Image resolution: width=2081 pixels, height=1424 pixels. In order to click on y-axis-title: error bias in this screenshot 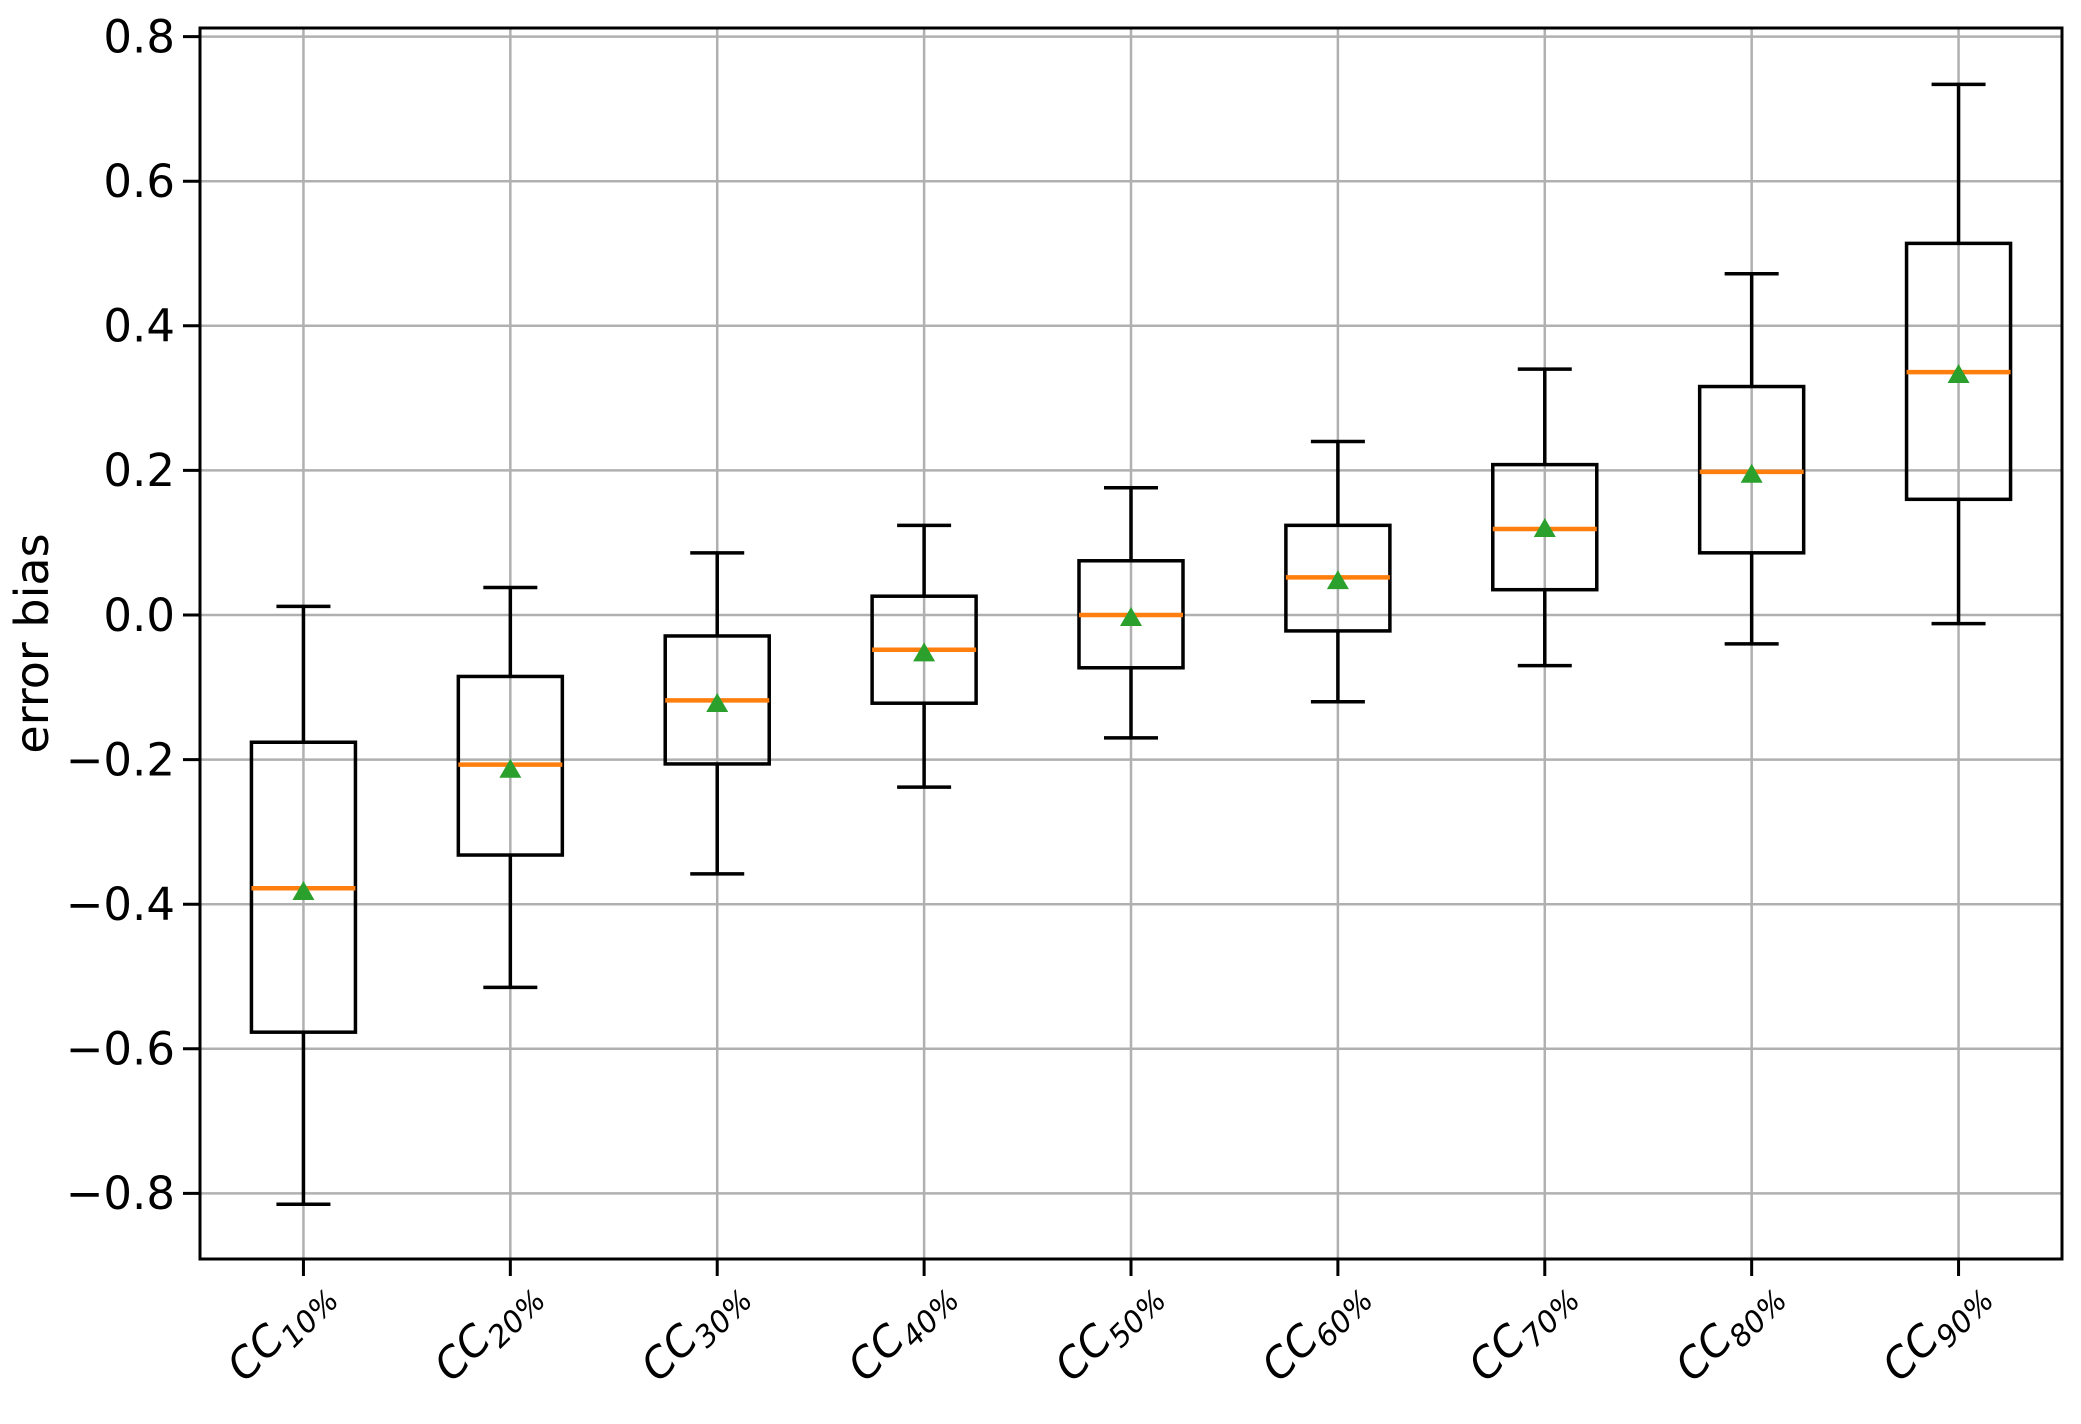, I will do `click(32, 643)`.